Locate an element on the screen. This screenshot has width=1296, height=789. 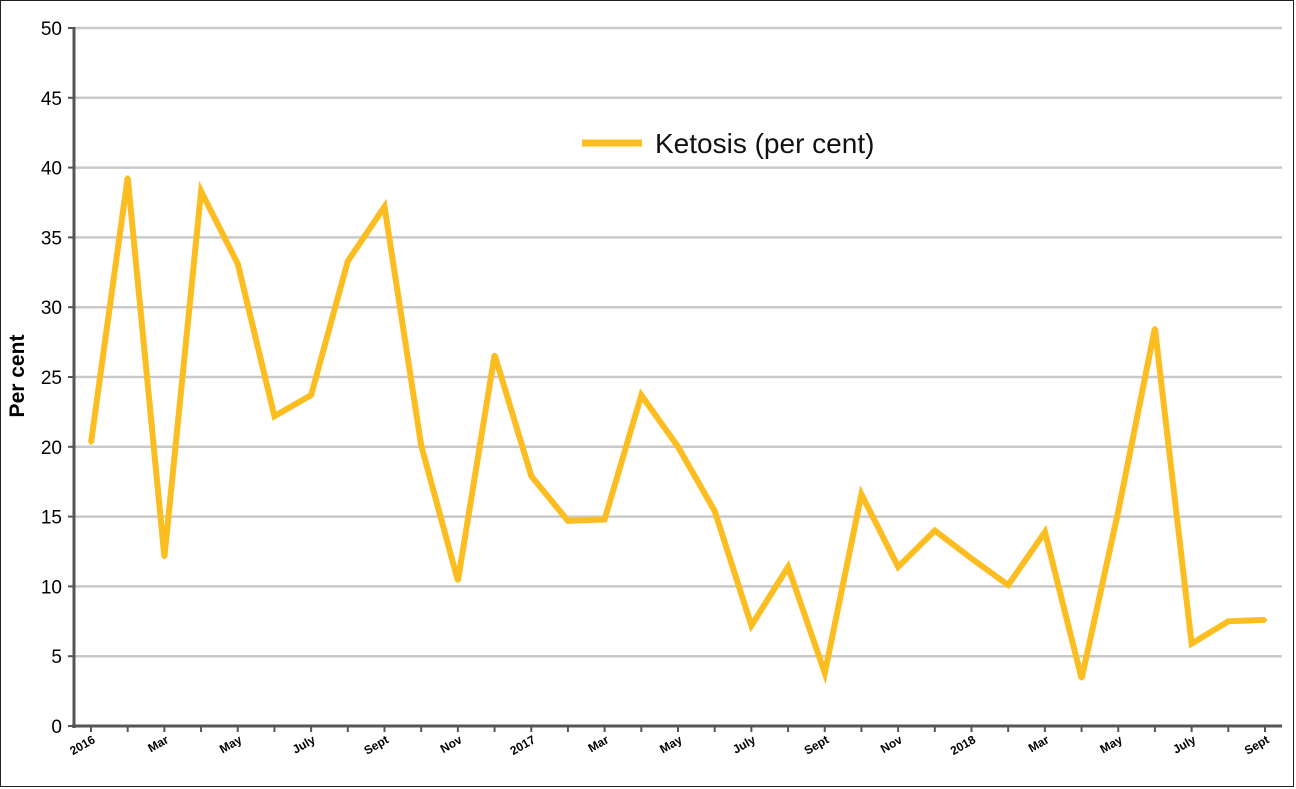
x-tick-label: 2017 is located at coordinates (523, 745).